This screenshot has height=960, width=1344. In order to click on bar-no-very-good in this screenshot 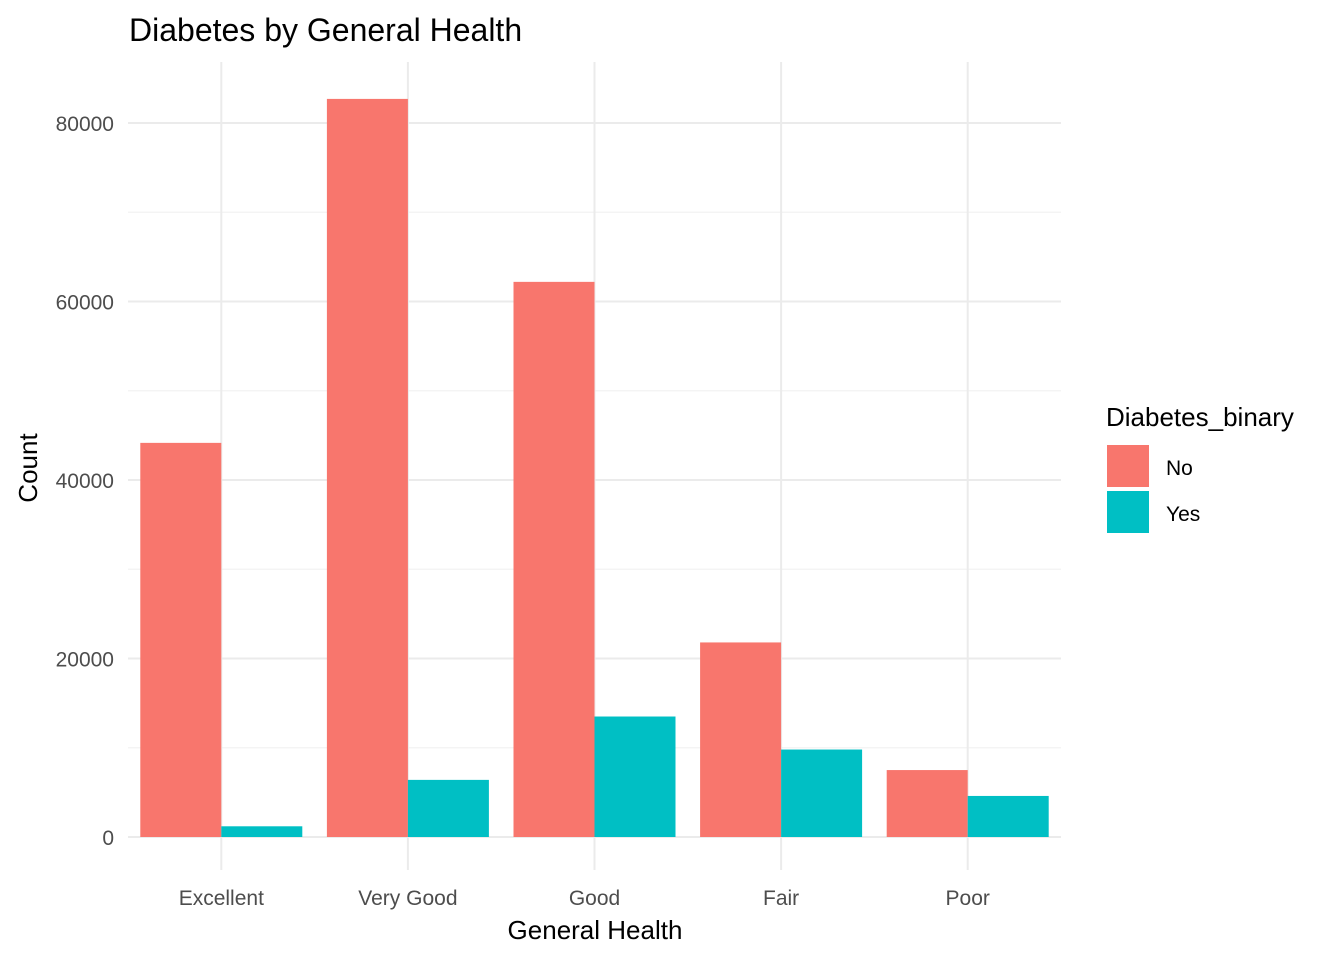, I will do `click(367, 468)`.